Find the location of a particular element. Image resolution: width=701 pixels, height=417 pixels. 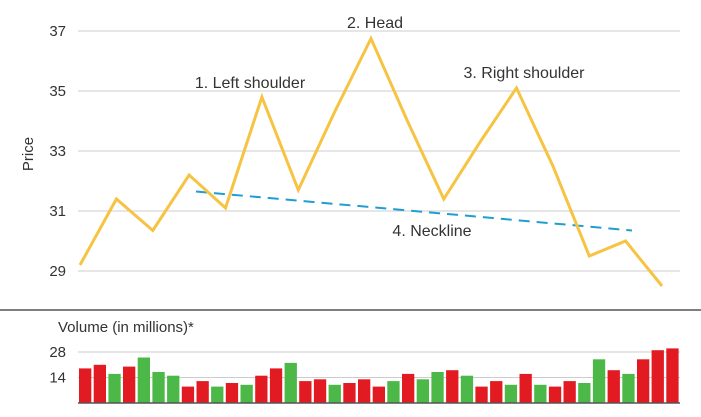

price-tick-label: 35 is located at coordinates (57, 91).